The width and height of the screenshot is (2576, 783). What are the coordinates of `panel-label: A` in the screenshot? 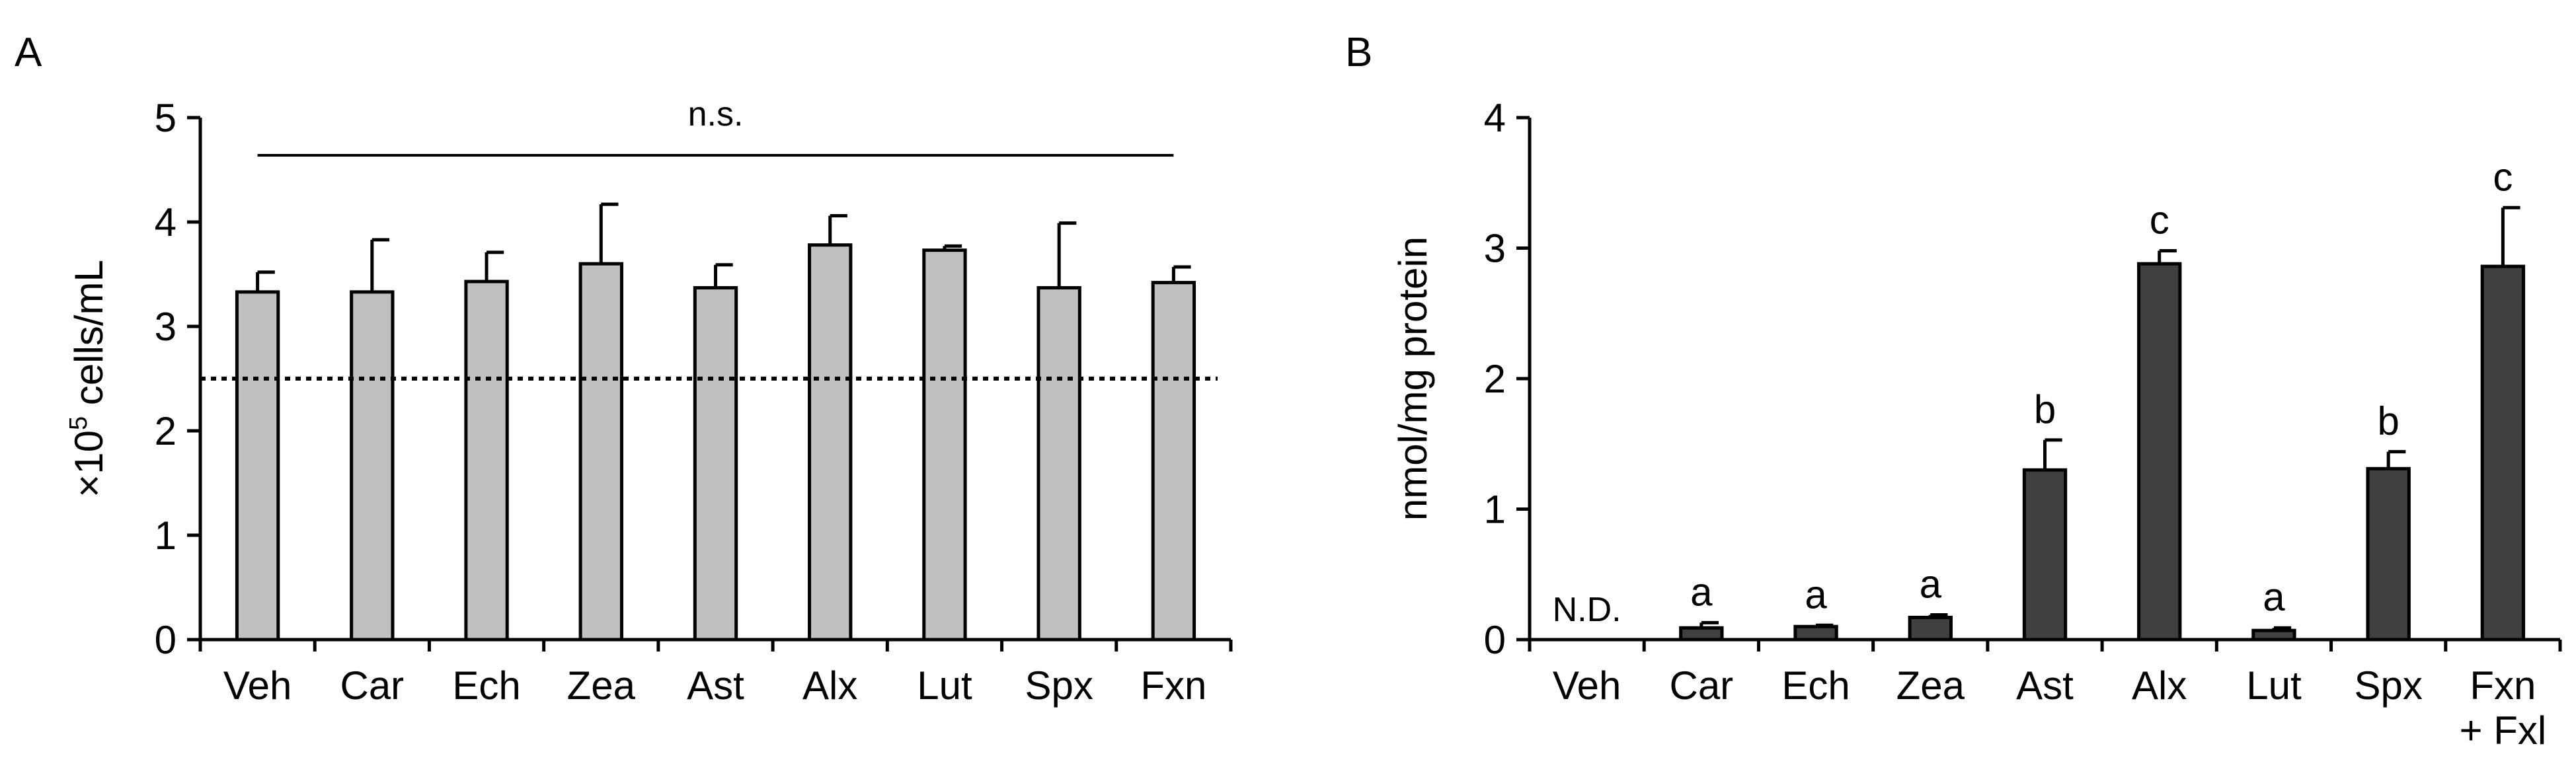 It's located at (28, 52).